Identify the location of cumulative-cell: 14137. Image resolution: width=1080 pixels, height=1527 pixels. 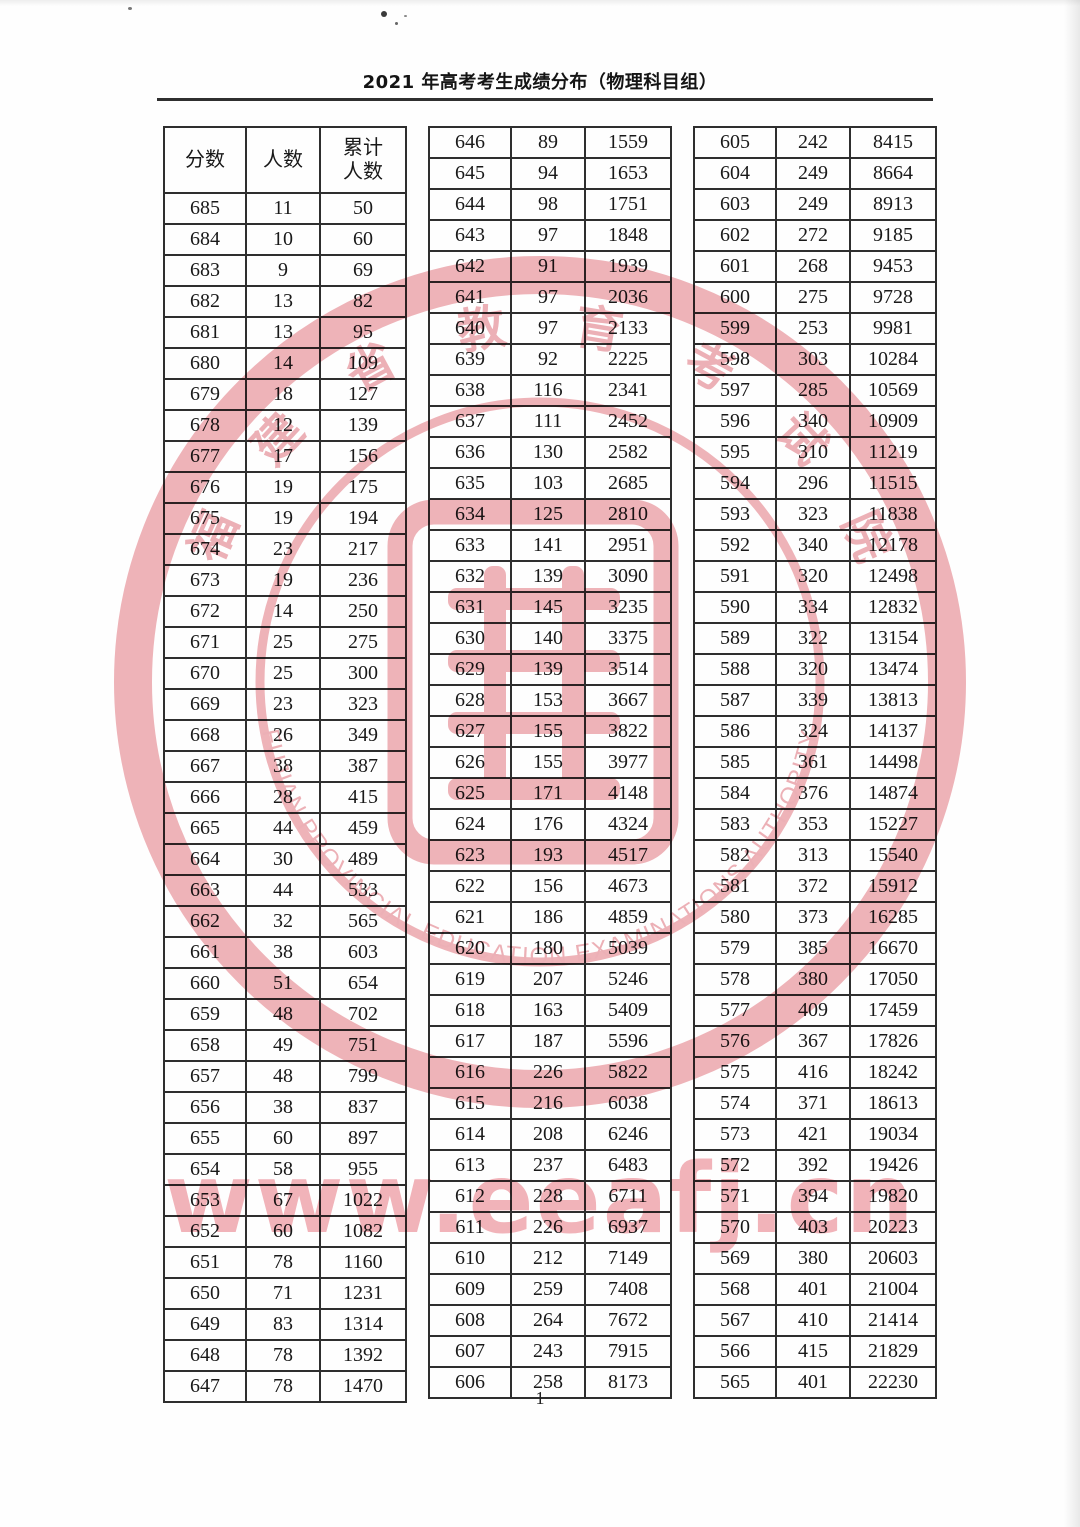
(893, 731).